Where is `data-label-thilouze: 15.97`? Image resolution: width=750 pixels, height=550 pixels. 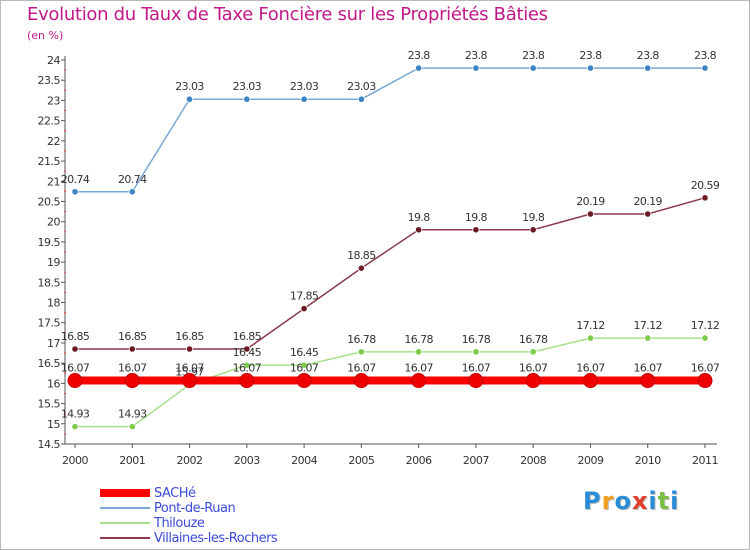 data-label-thilouze: 15.97 is located at coordinates (189, 372).